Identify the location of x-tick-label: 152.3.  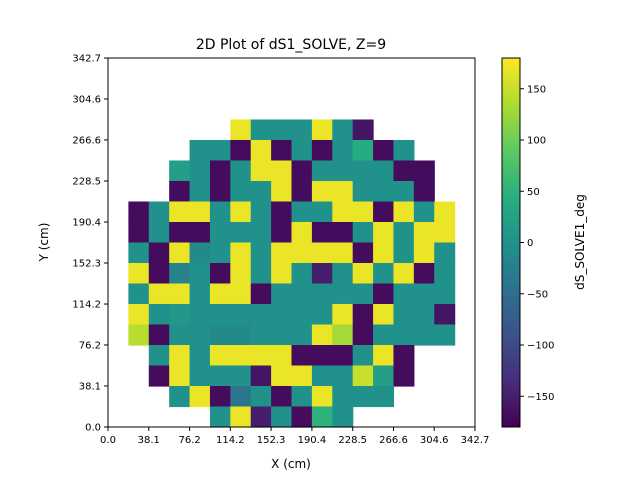
(271, 440).